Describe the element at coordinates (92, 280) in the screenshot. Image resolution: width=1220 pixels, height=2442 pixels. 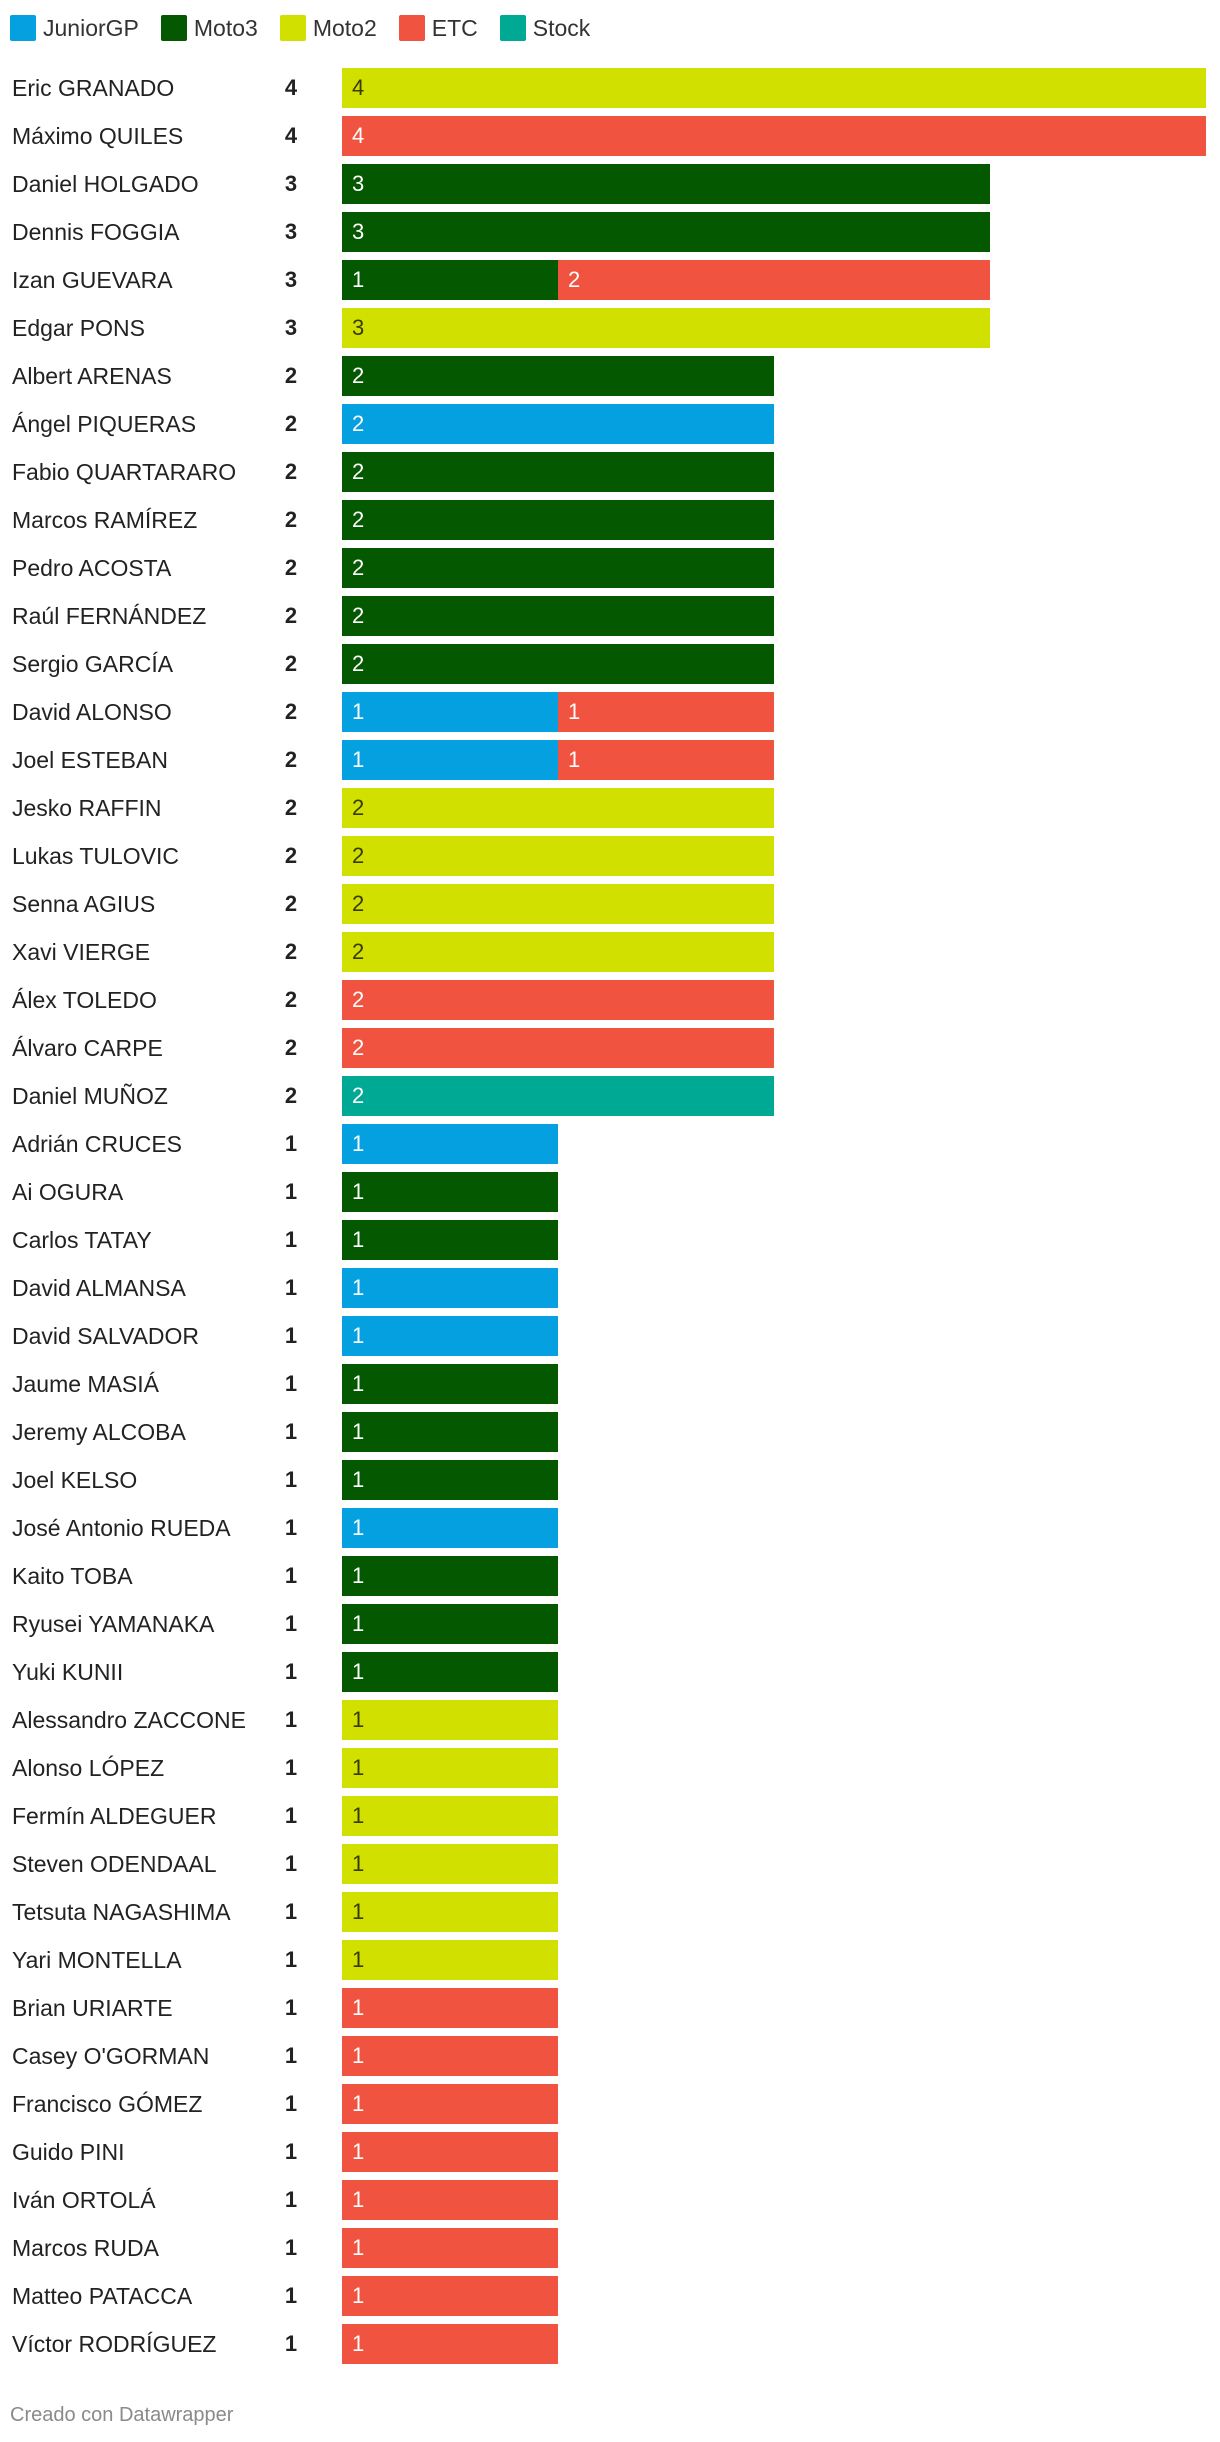
I see `rider-name: Izan GUEVARA` at that location.